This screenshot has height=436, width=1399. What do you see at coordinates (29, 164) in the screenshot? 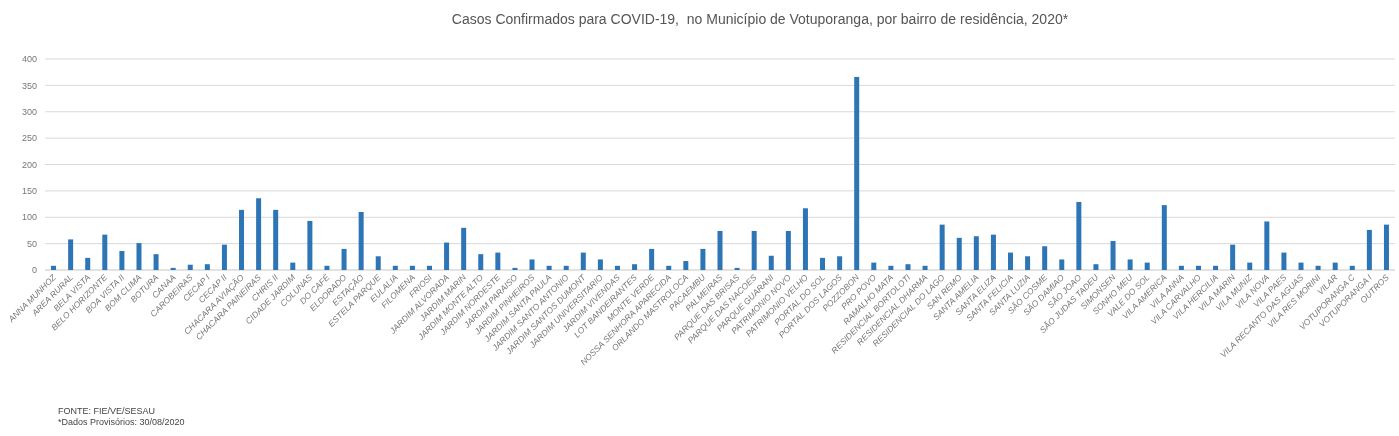
I see `y-tick-label: 200` at bounding box center [29, 164].